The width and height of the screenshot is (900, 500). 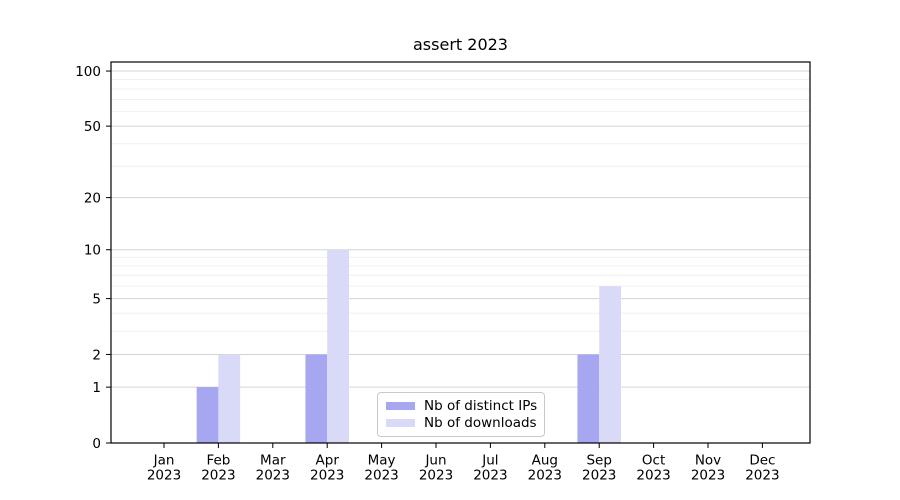 I want to click on bar-downloads-sep, so click(x=610, y=364).